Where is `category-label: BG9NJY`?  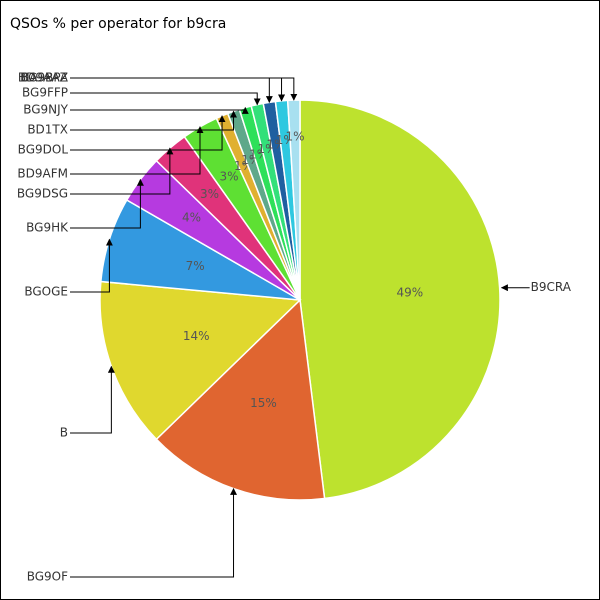 category-label: BG9NJY is located at coordinates (45, 110).